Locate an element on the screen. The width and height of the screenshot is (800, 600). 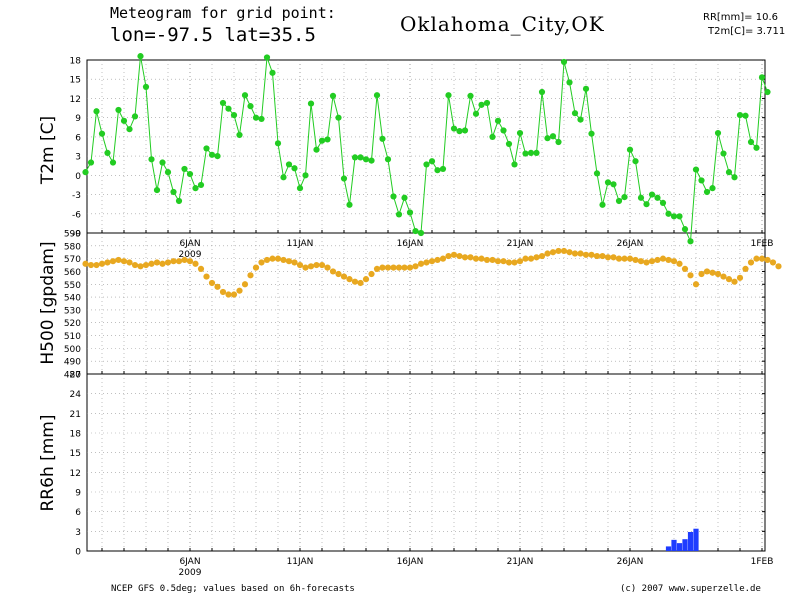
y-tick-label: 580 is located at coordinates (72, 247).